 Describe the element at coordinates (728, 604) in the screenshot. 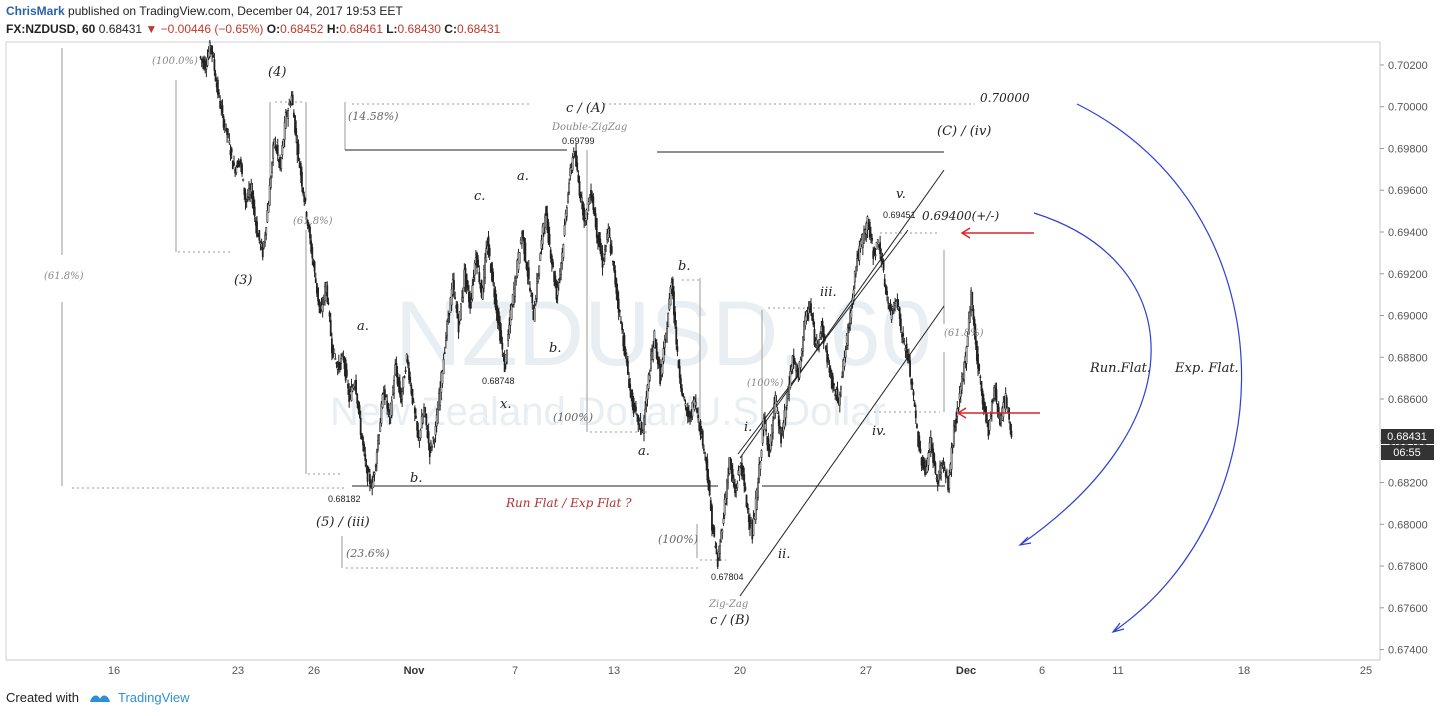

I see `structure-label: Zig-Zag` at that location.